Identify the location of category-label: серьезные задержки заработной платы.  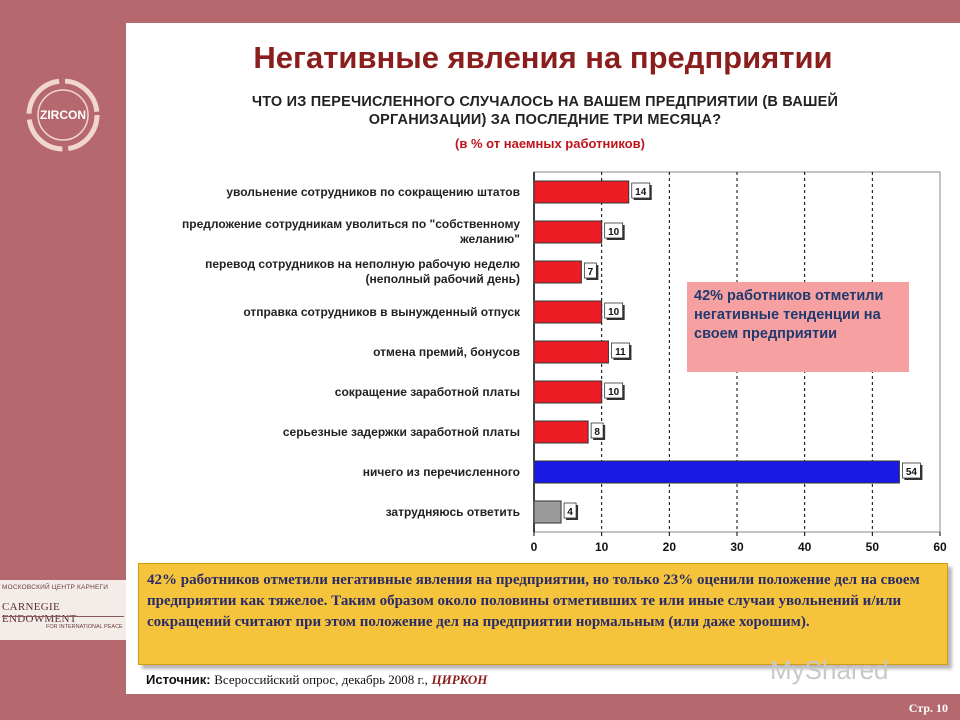
(401, 431).